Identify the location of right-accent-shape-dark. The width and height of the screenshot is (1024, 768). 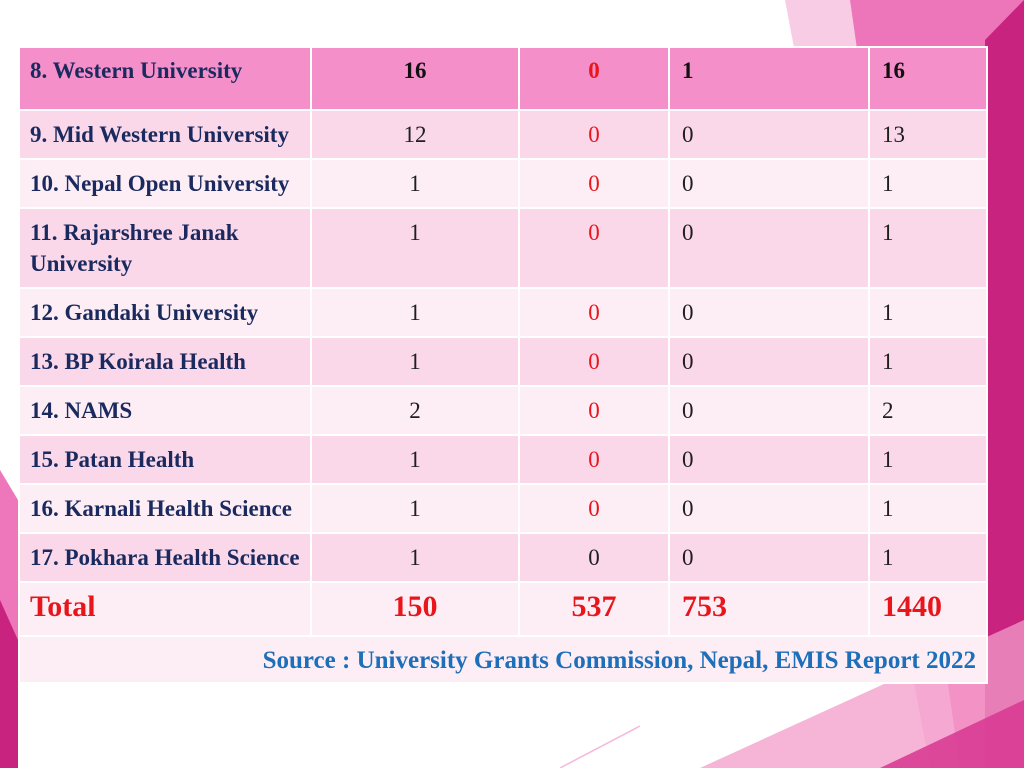
(1004, 384).